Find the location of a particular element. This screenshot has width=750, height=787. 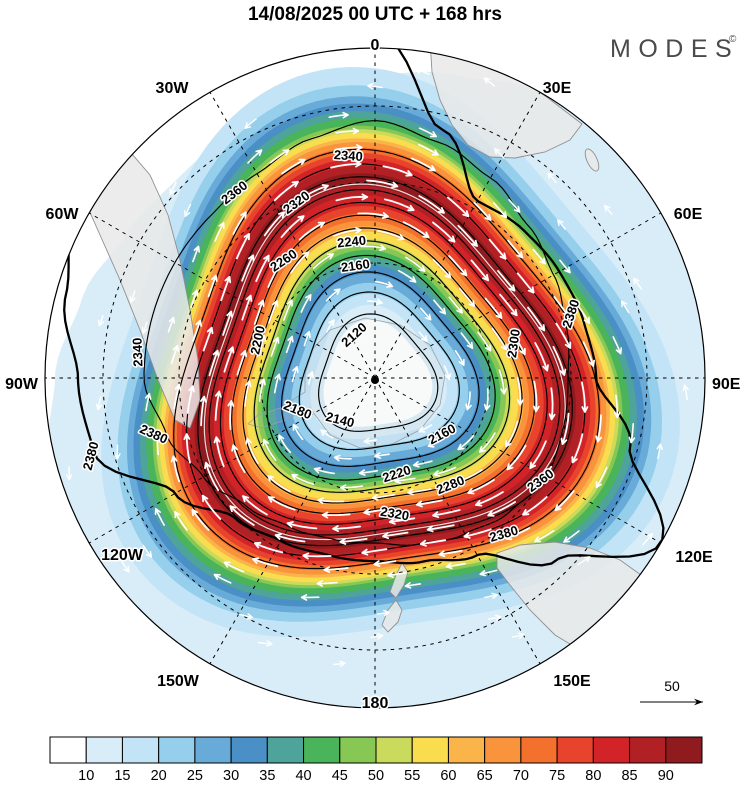

longitude-label: 60E is located at coordinates (688, 214).